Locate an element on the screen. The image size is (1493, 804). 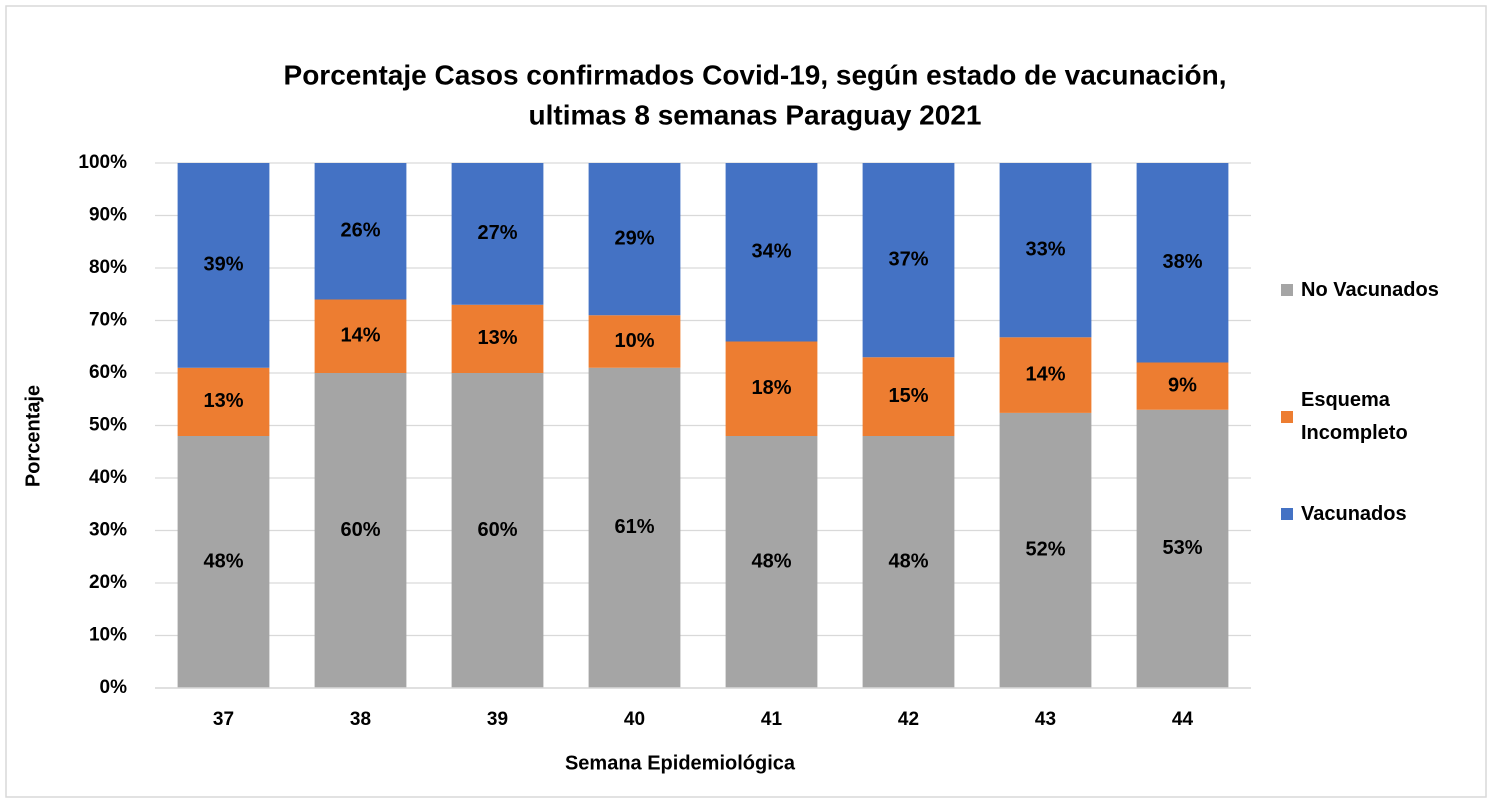
y-tick-label: 50% is located at coordinates (108, 425).